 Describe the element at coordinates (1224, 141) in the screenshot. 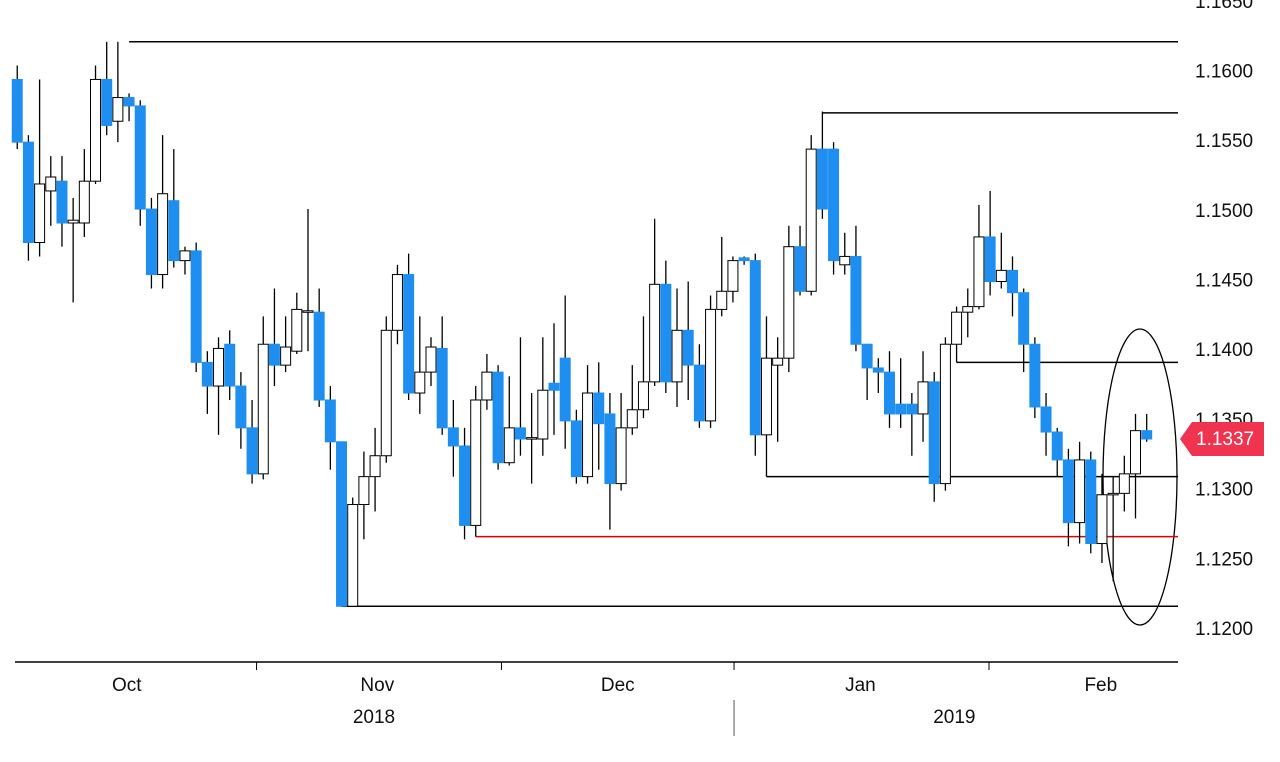

I see `y-tick-label: 1.1550` at that location.